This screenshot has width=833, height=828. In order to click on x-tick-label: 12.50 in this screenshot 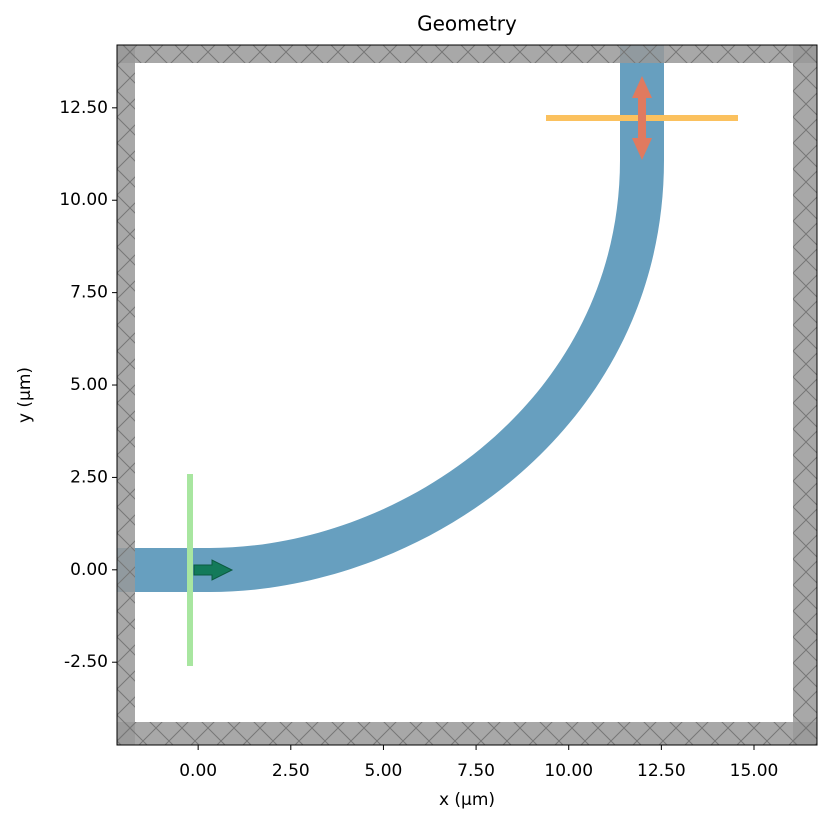, I will do `click(661, 771)`.